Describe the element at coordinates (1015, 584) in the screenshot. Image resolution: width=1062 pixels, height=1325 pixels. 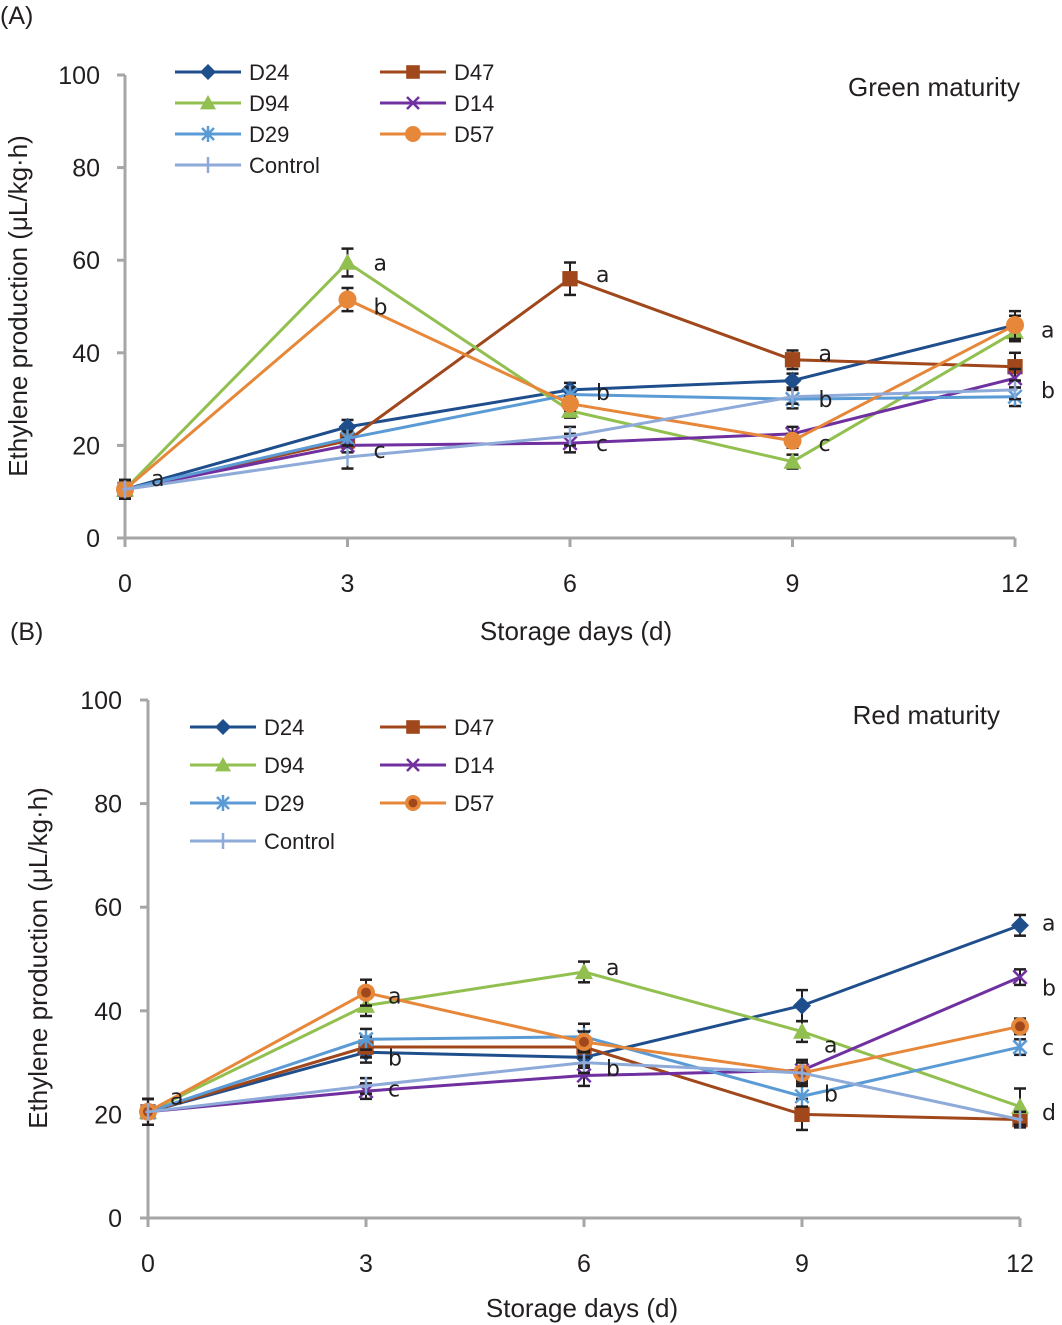
I see `x-tick-label: 12` at that location.